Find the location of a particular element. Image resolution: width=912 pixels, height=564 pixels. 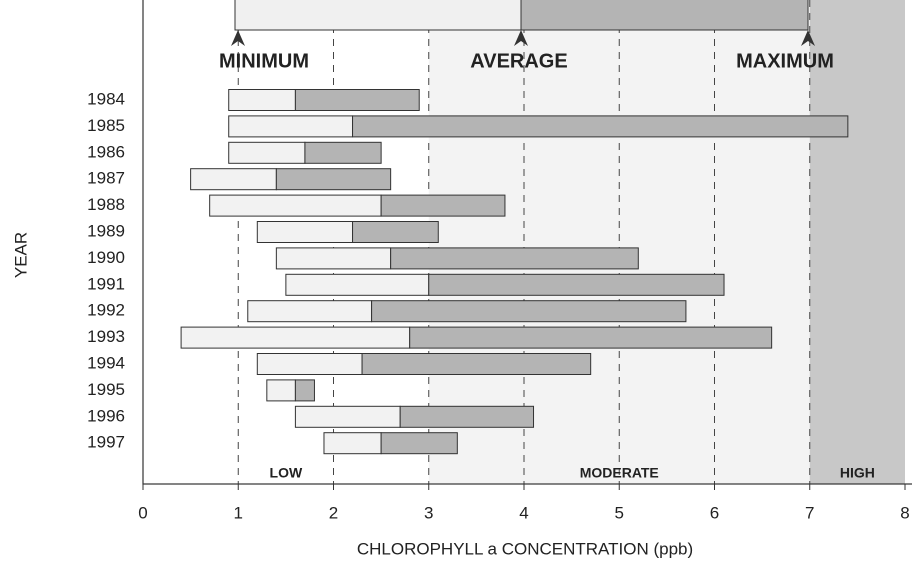

y-tick-label: 1992 is located at coordinates (106, 310).